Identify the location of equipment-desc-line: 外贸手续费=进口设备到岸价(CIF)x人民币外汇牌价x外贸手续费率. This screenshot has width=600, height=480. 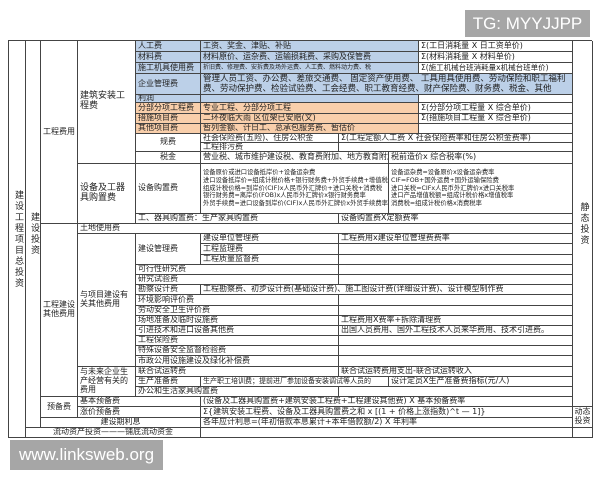
(295, 204).